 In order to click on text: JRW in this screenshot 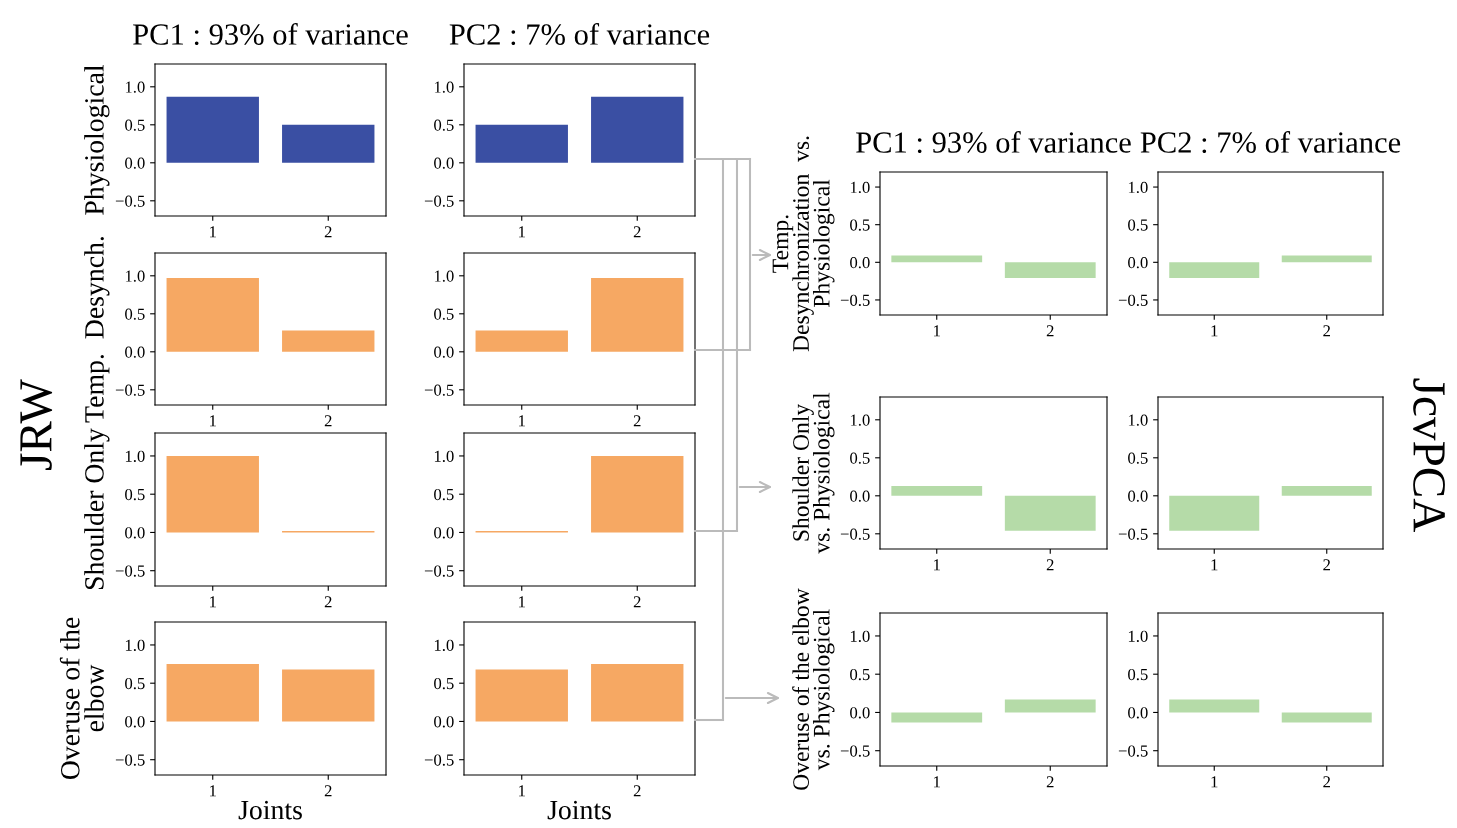, I will do `click(36, 424)`.